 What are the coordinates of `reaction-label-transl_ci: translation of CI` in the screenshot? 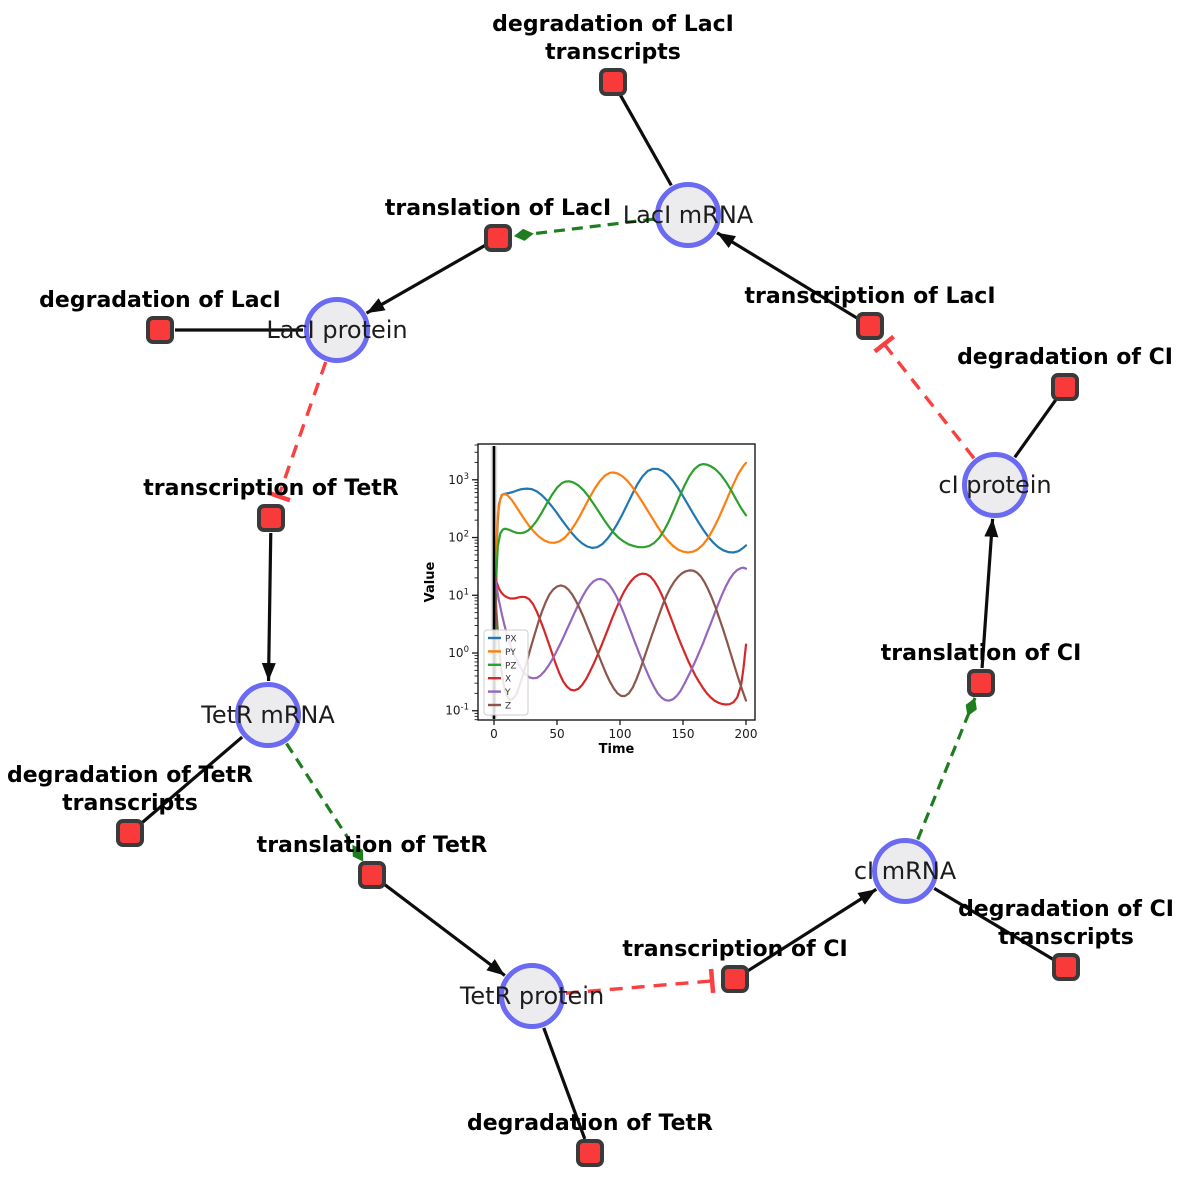 It's located at (981, 653).